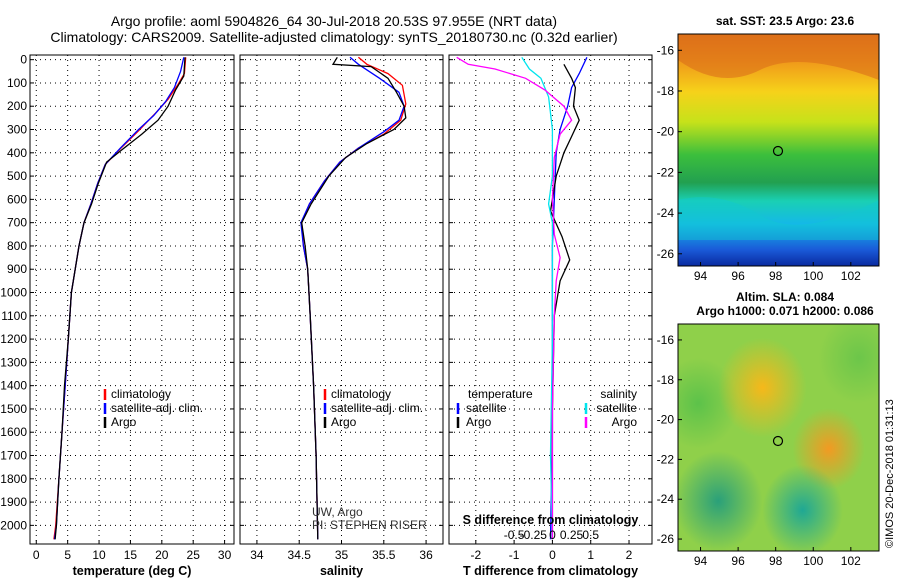  What do you see at coordinates (17, 176) in the screenshot?
I see `y-tick-label: 500` at bounding box center [17, 176].